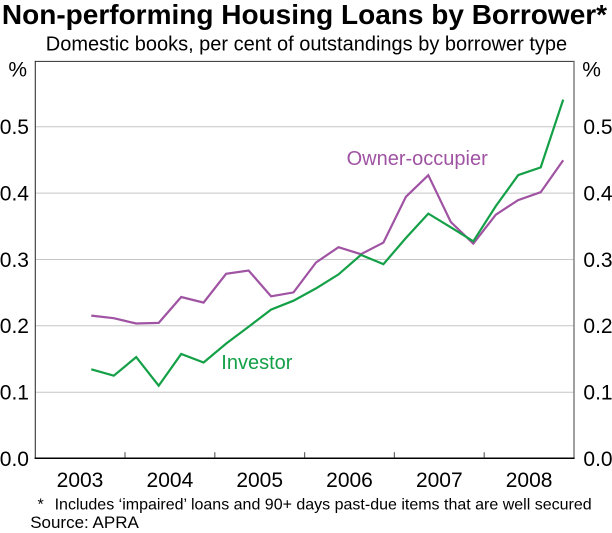  What do you see at coordinates (439, 480) in the screenshot?
I see `svg-text: 2007` at bounding box center [439, 480].